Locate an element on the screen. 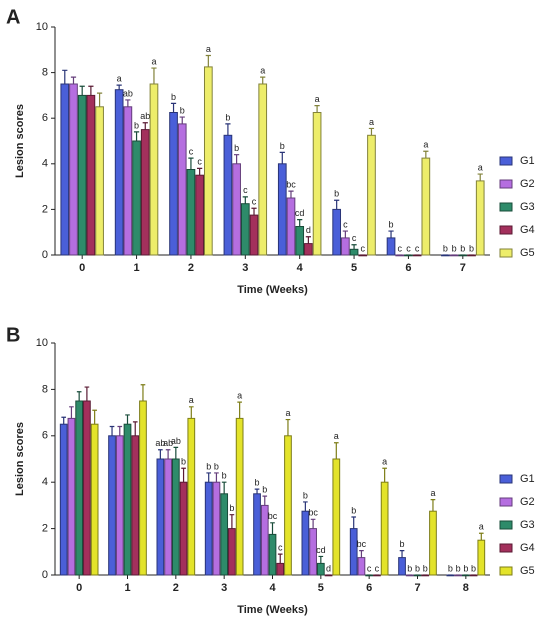 The image size is (550, 626). legend-label: G2 is located at coordinates (527, 184).